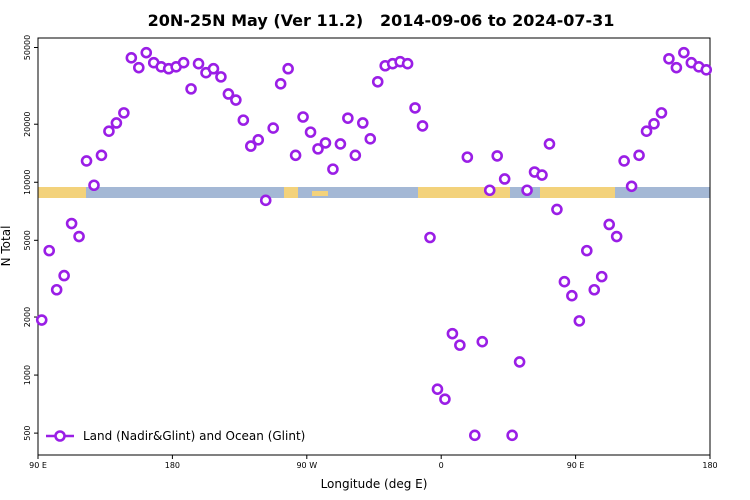 Image resolution: width=750 pixels, height=500 pixels. What do you see at coordinates (27, 240) in the screenshot?
I see `y-tick-label: 5000` at bounding box center [27, 240].